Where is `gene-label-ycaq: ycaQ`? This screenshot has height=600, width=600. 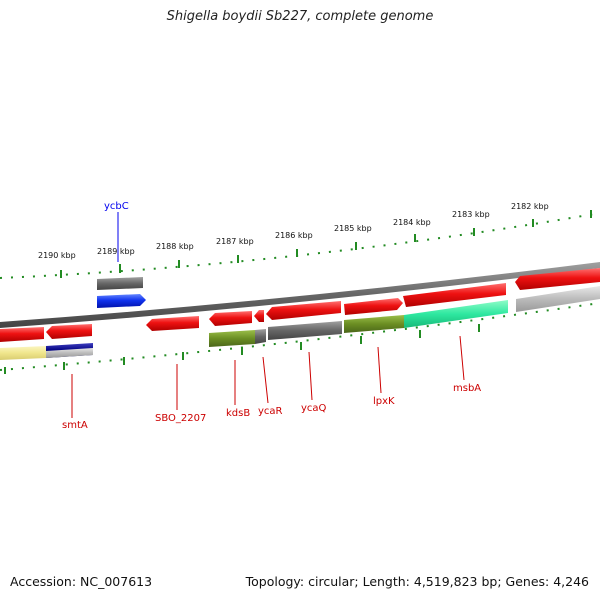
gene-label-ycaq: ycaQ is located at coordinates (314, 408).